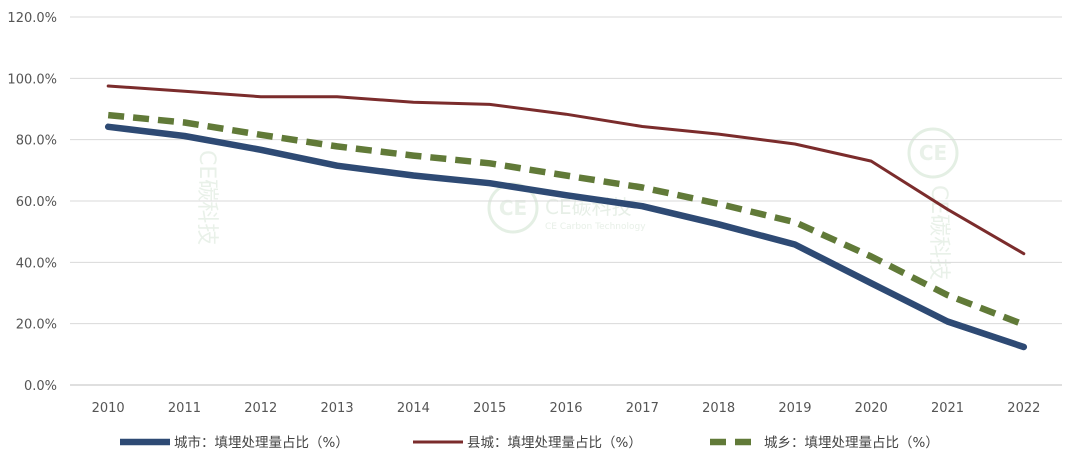 The image size is (1080, 461). I want to click on x-tick-label: 2020, so click(871, 408).